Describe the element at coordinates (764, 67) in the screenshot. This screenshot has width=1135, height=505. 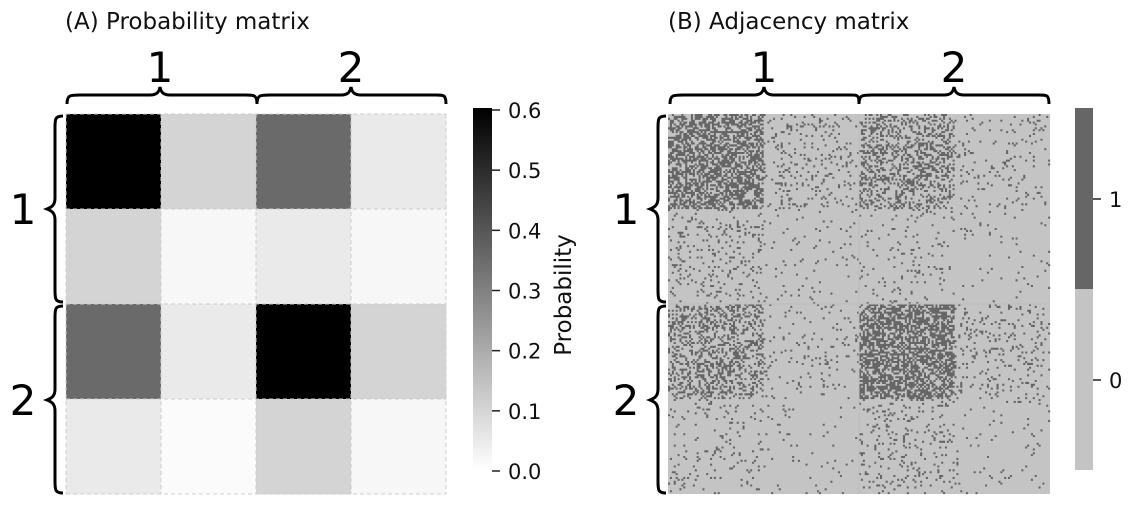
I see `top-block-label-b-1: 1` at that location.